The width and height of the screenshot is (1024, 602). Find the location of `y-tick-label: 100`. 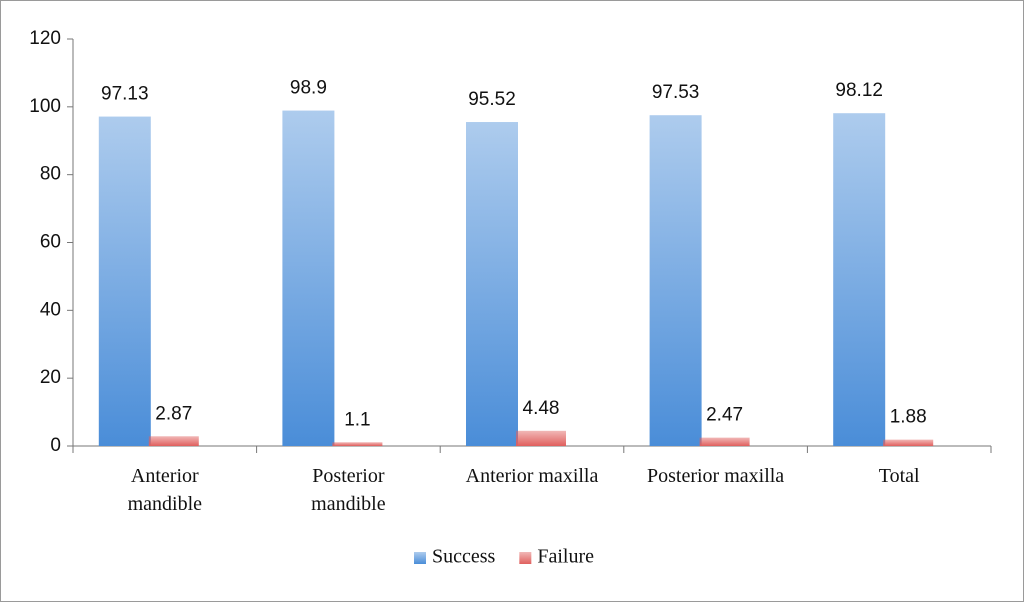

y-tick-label: 100 is located at coordinates (45, 106).